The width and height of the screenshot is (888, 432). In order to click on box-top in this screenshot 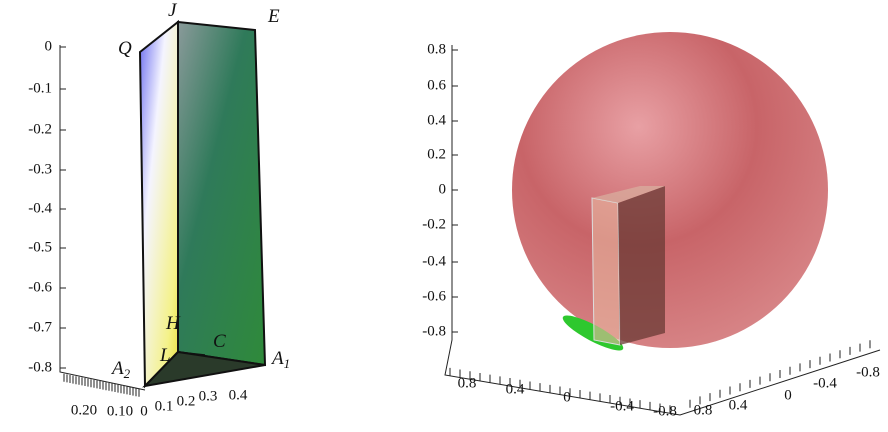, I will do `click(628, 194)`.